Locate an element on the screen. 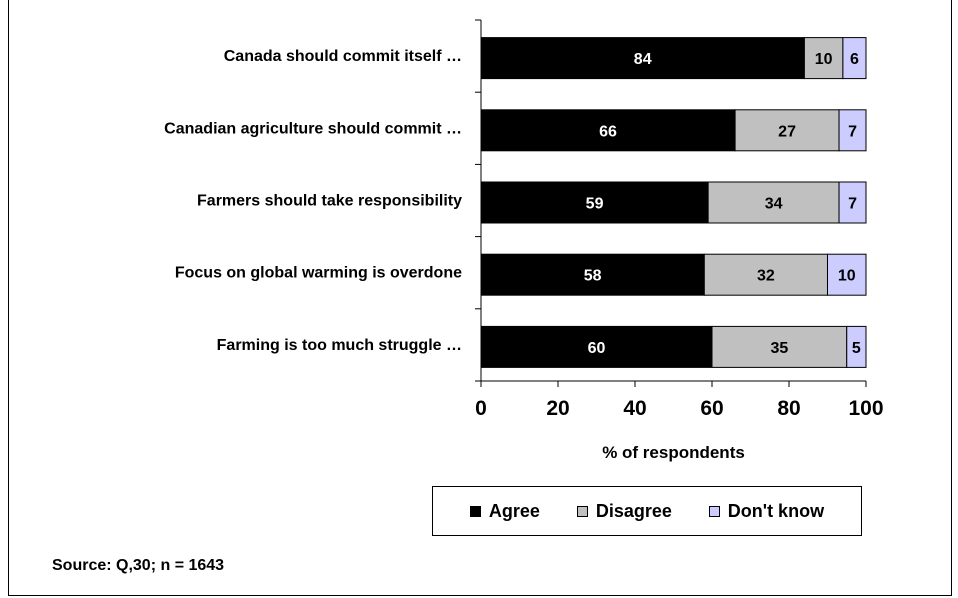  legend-item-disagree: Disagree is located at coordinates (624, 511).